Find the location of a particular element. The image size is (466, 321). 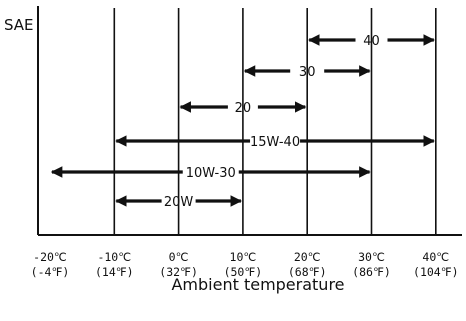

tick-label-fahrenheit: (50℉) is located at coordinates (243, 272).